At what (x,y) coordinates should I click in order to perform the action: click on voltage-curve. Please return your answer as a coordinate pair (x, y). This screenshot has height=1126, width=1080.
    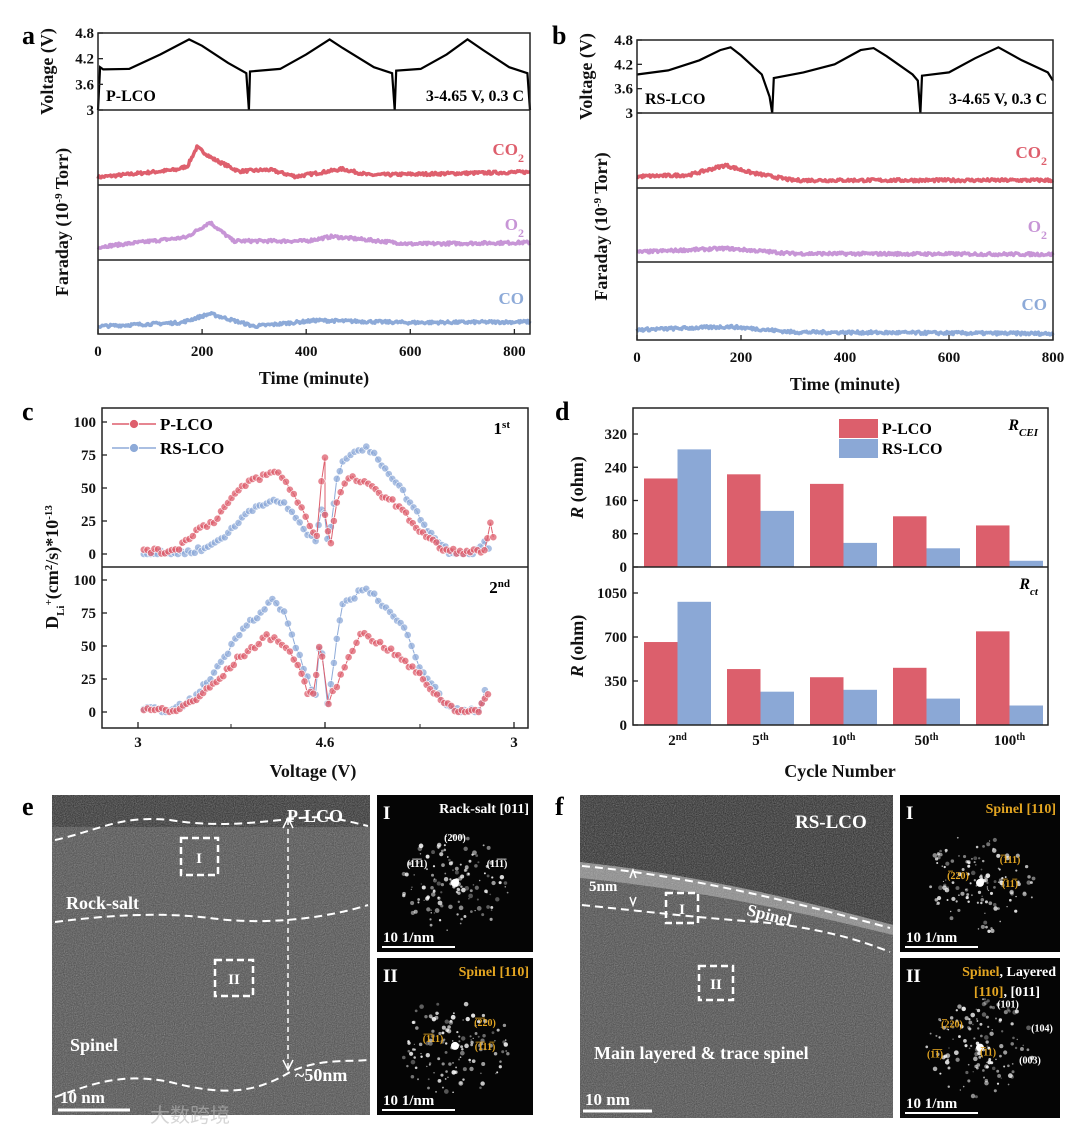
    Looking at the image, I should click on (845, 80).